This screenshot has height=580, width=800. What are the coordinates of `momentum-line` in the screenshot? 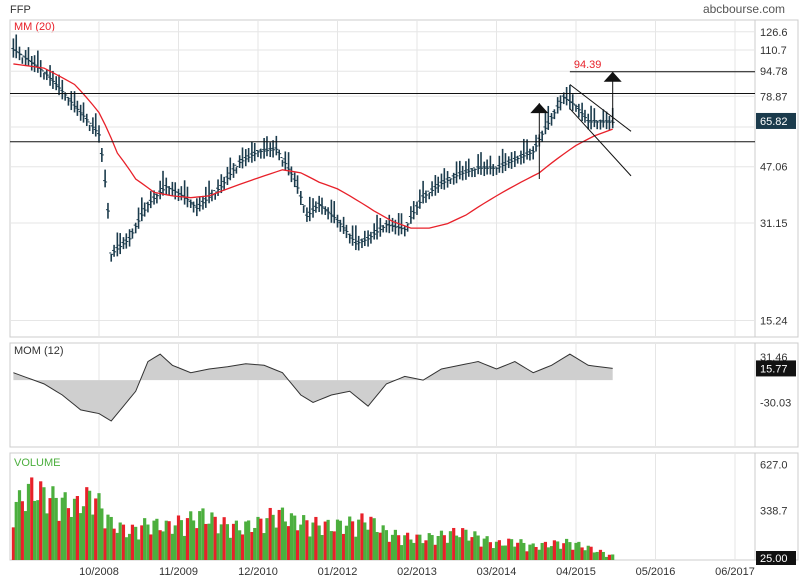 It's located at (313, 387).